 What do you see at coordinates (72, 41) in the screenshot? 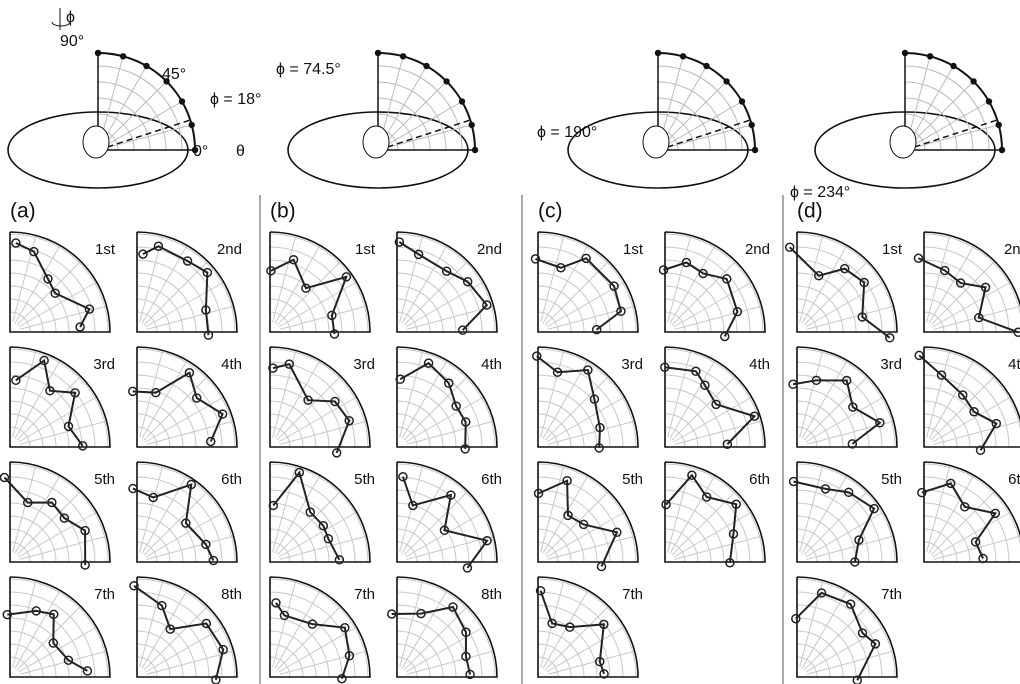
I see `label-90: 90°` at bounding box center [72, 41].